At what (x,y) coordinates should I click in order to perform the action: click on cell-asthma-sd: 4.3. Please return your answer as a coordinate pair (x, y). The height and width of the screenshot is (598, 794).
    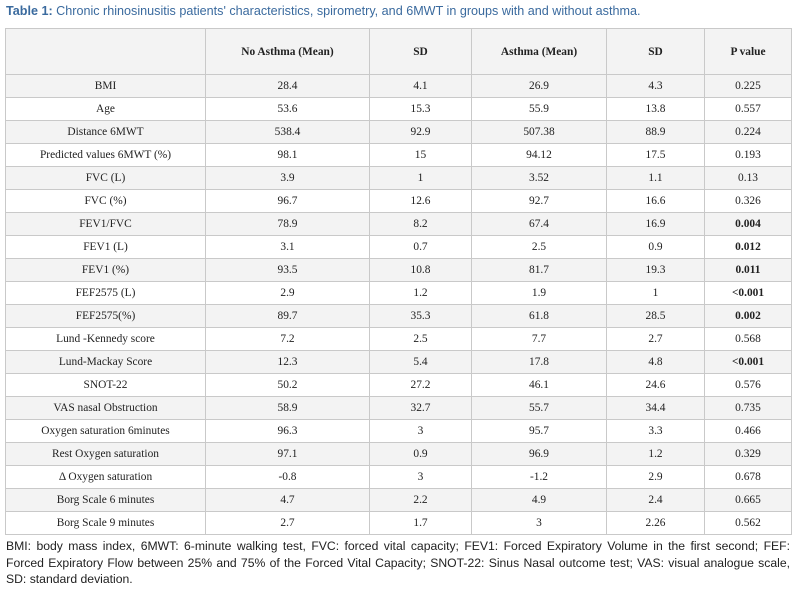
    Looking at the image, I should click on (655, 86).